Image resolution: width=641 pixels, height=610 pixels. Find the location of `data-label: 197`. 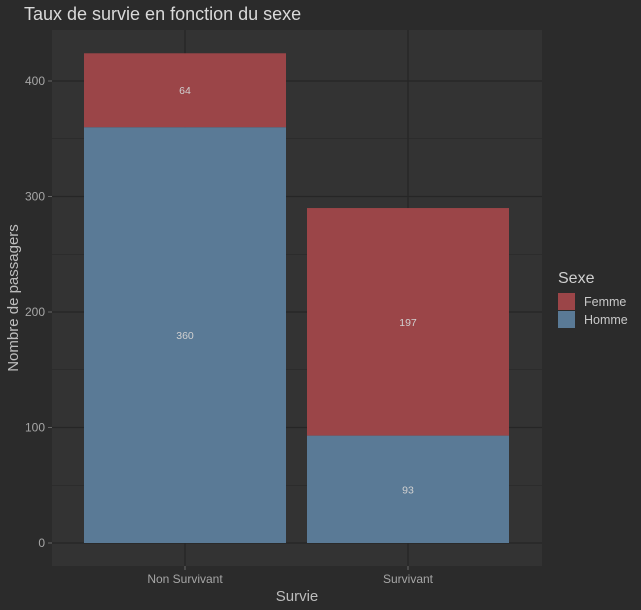

data-label: 197 is located at coordinates (408, 323).